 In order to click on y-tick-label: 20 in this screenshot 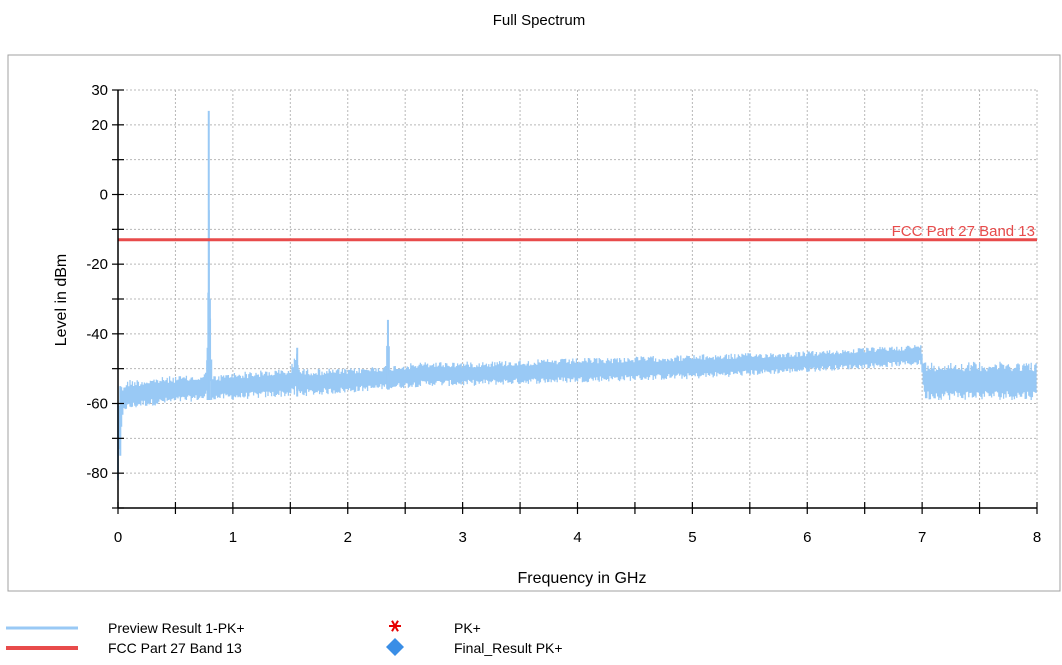, I will do `click(99, 125)`.